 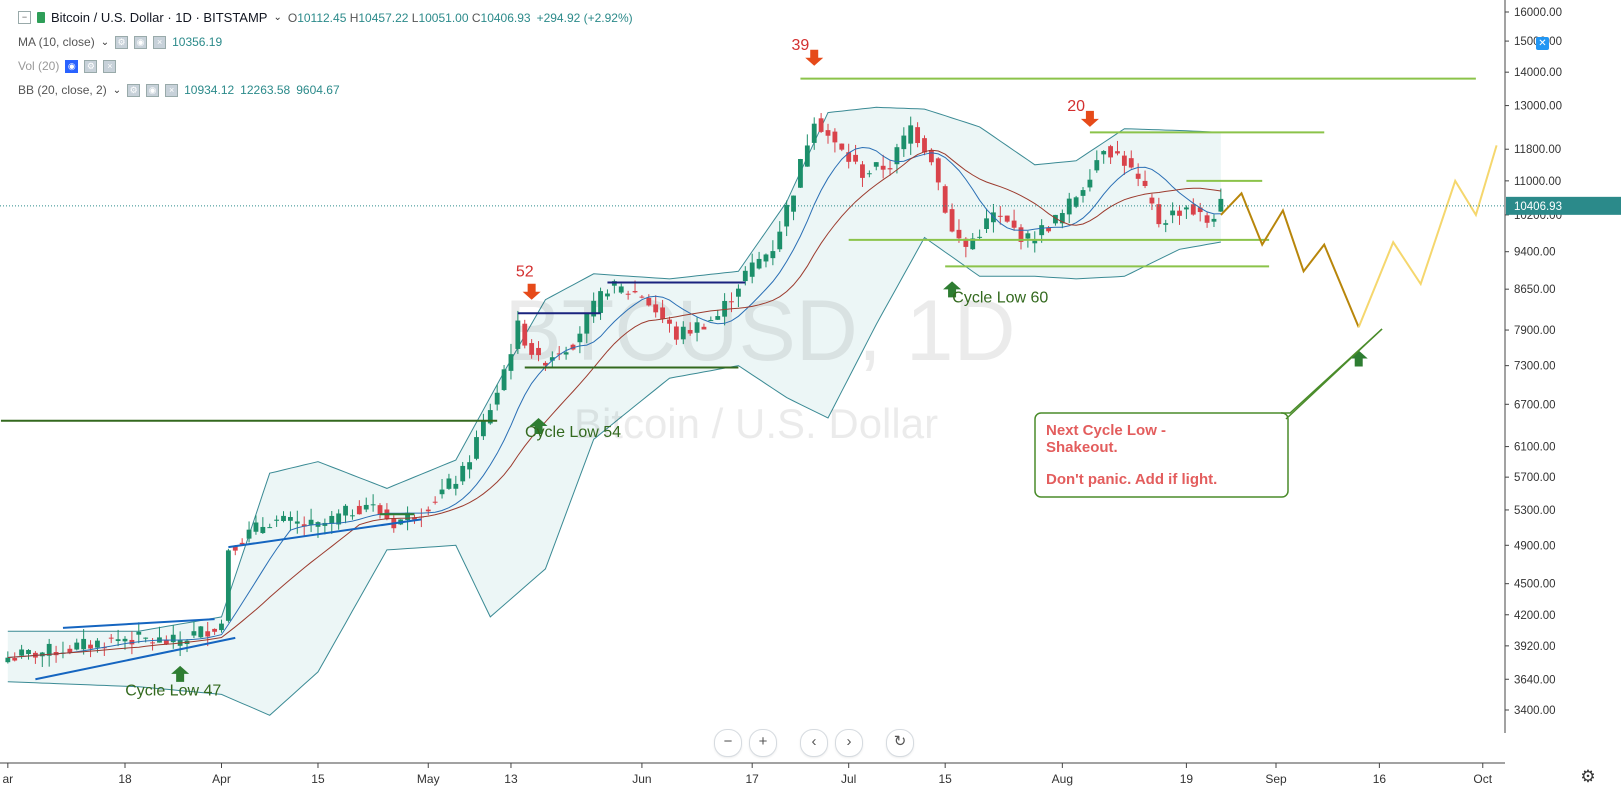 What do you see at coordinates (318, 779) in the screenshot?
I see `time-tick-label: 15` at bounding box center [318, 779].